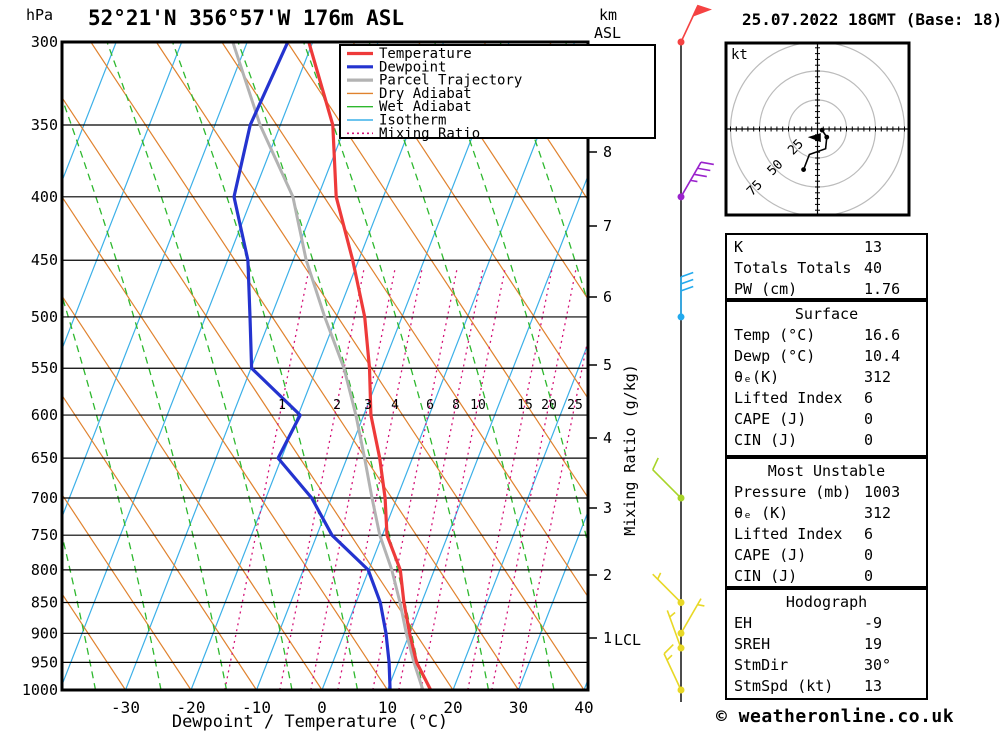  What do you see at coordinates (803, 170) in the screenshot?
I see `hodograph-trace-dot` at bounding box center [803, 170].